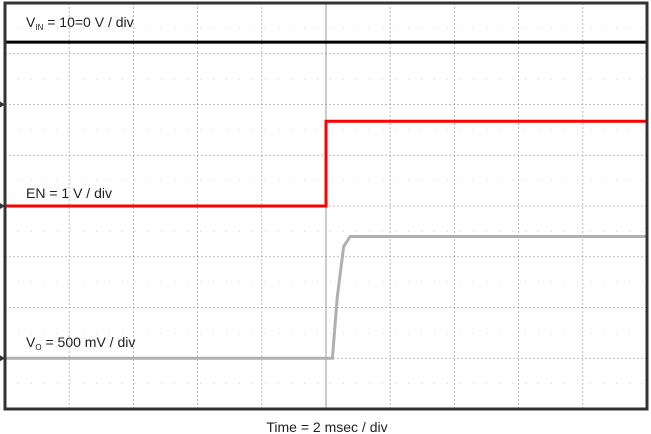 The width and height of the screenshot is (651, 434). Describe the element at coordinates (2, 206) in the screenshot. I see `channel-marker-en` at that location.